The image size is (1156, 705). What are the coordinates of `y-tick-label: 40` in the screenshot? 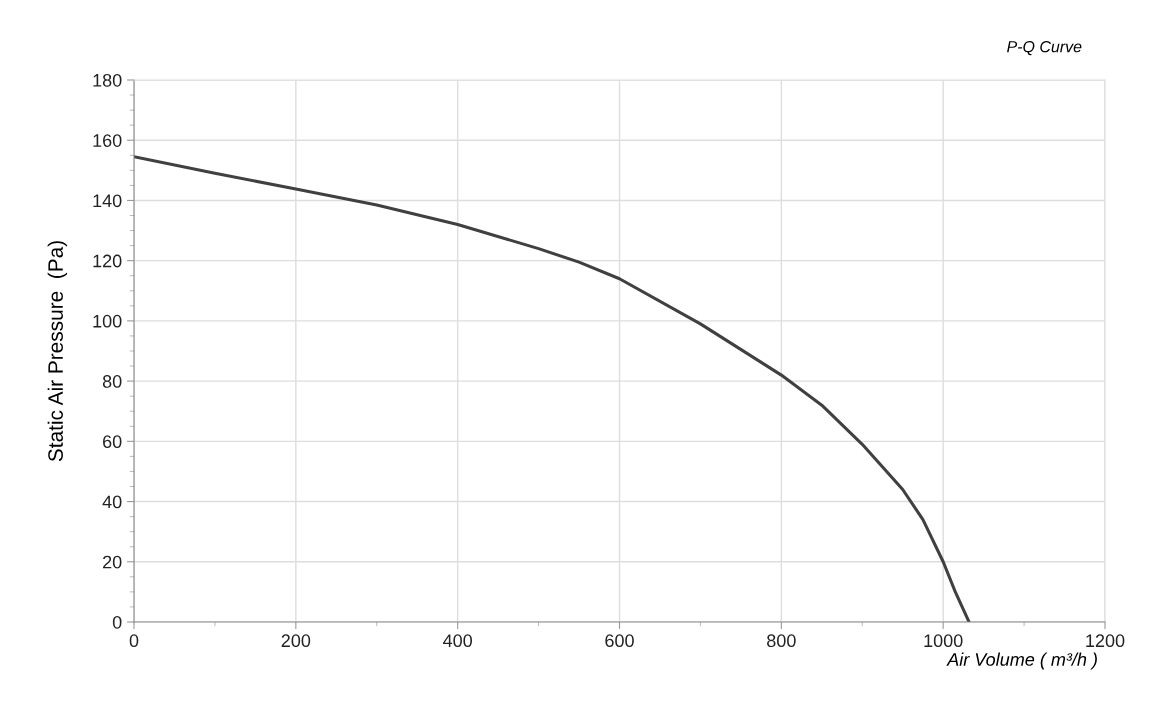 It's located at (112, 502).